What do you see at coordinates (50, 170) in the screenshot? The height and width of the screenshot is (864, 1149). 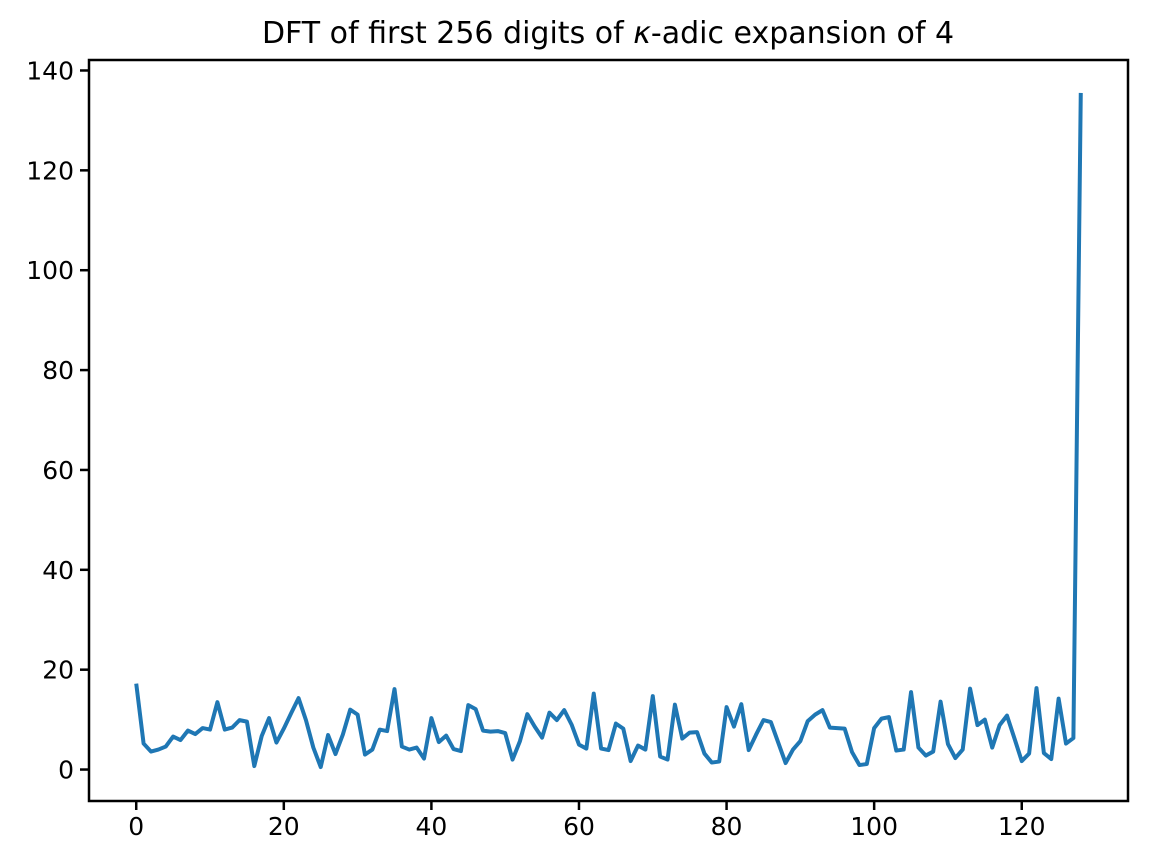 I see `y-tick-label: 120` at bounding box center [50, 170].